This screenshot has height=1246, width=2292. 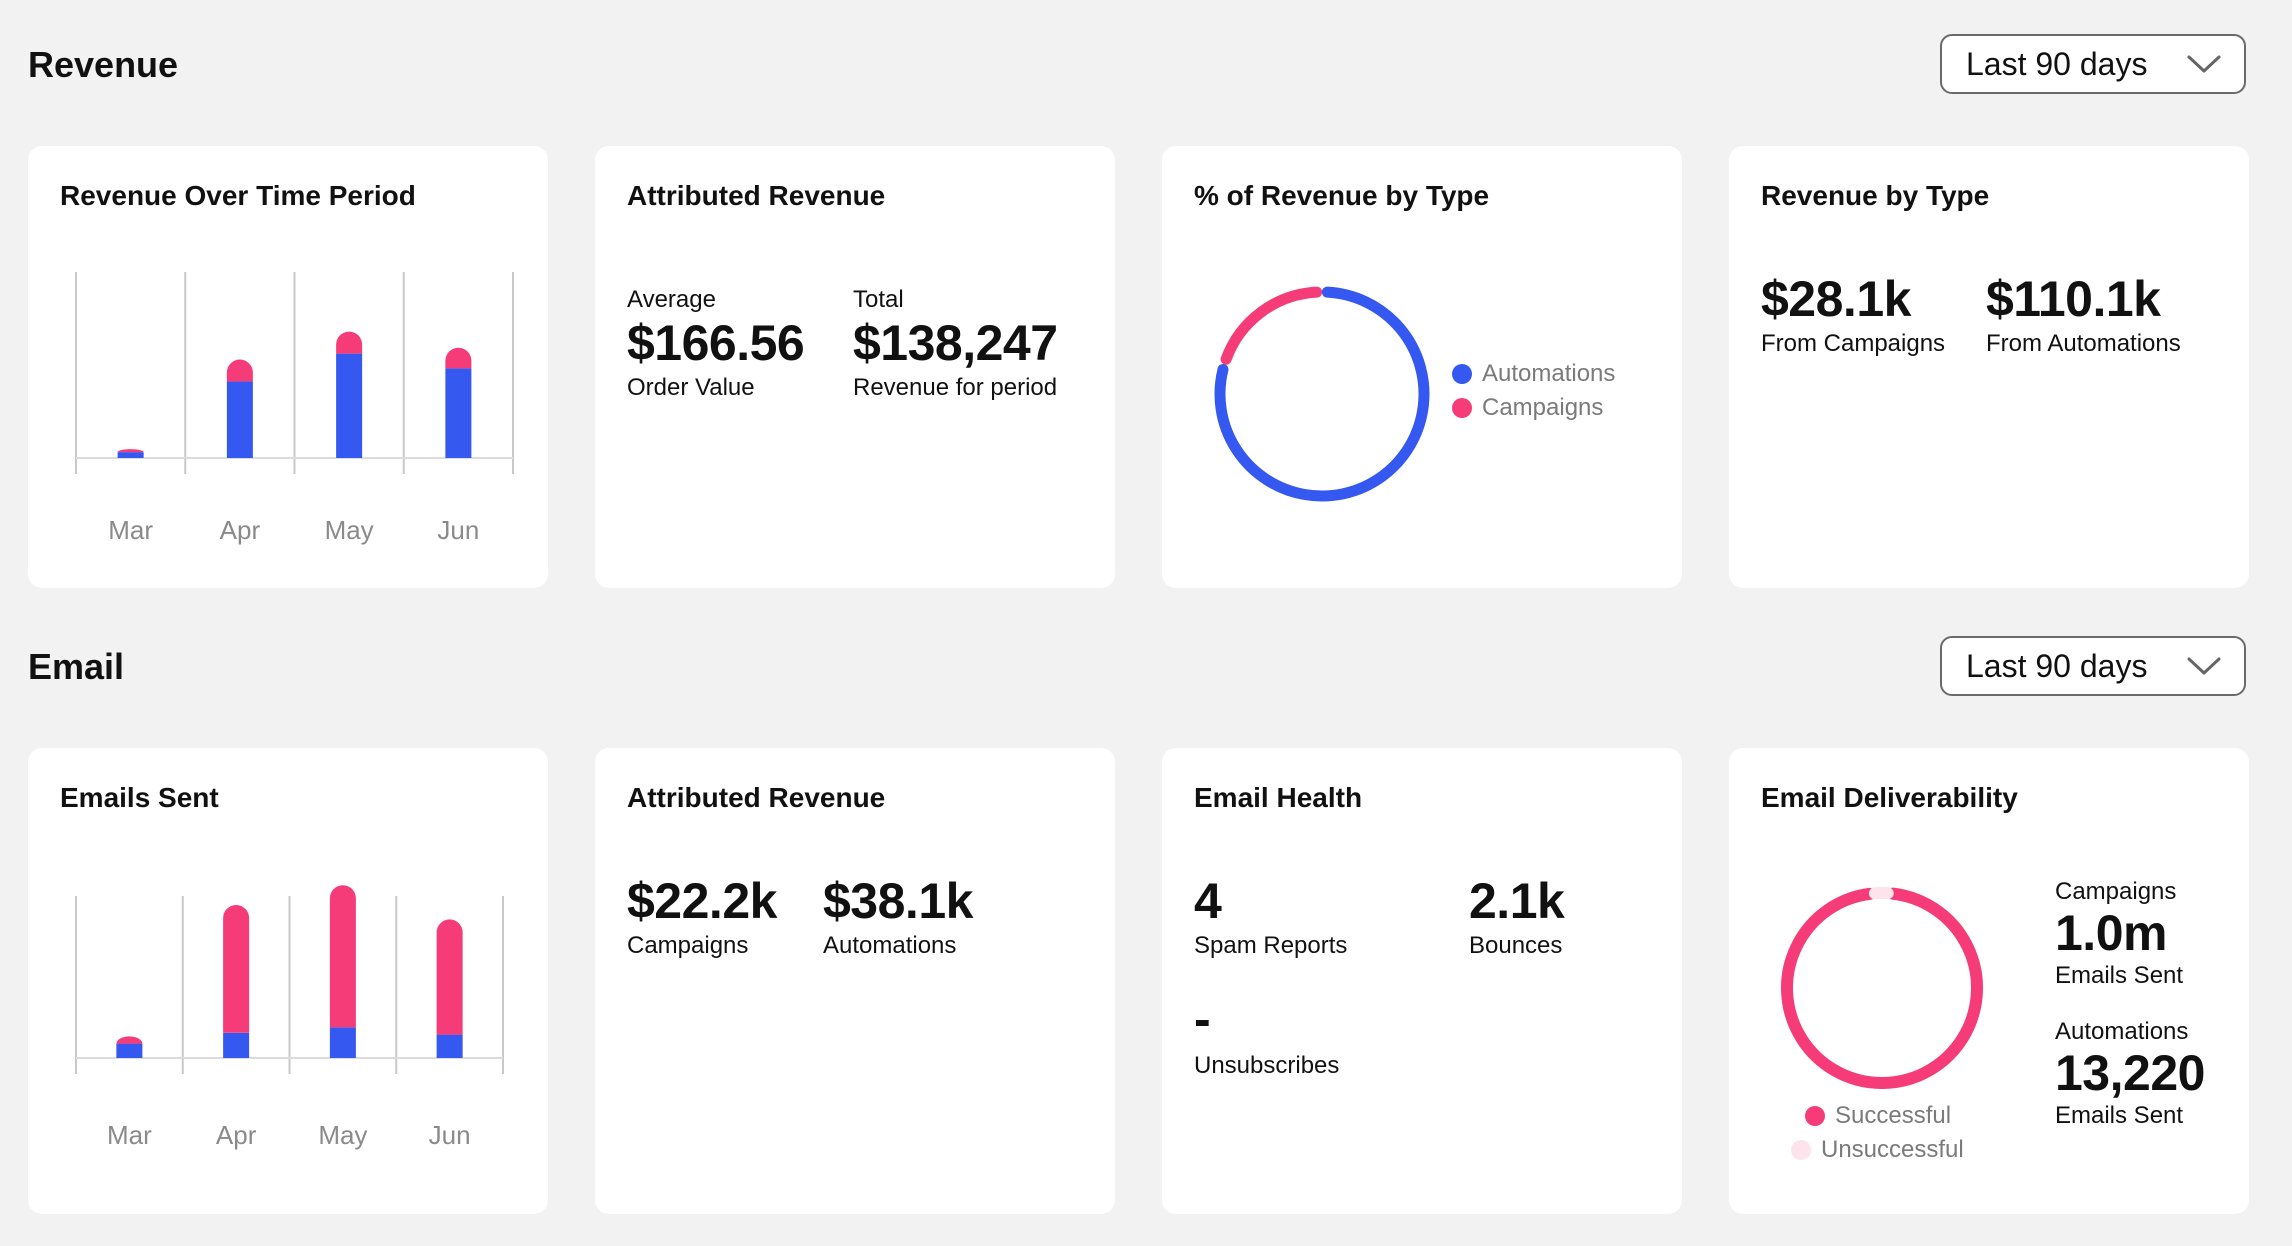 What do you see at coordinates (1516, 945) in the screenshot?
I see `bounces-label: Bounces` at bounding box center [1516, 945].